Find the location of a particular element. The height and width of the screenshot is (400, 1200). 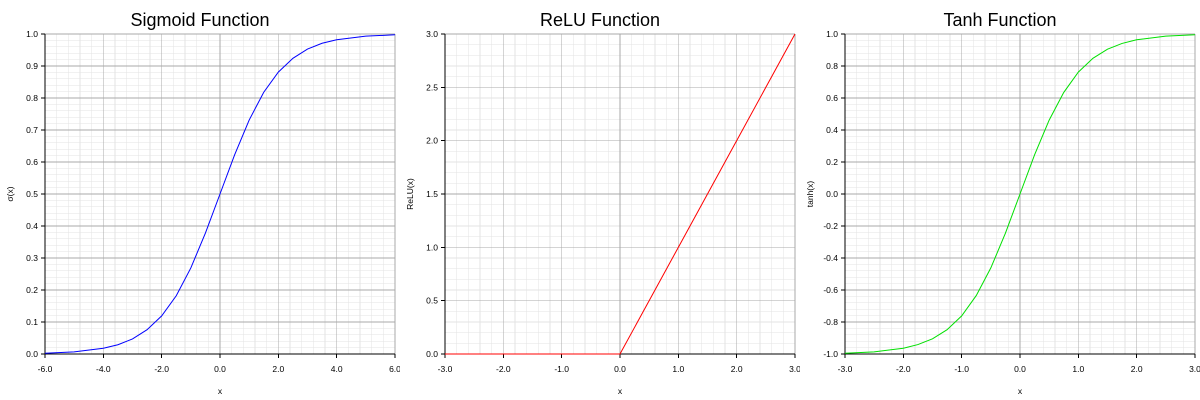

y-tick-label: 0.7 is located at coordinates (32, 130).